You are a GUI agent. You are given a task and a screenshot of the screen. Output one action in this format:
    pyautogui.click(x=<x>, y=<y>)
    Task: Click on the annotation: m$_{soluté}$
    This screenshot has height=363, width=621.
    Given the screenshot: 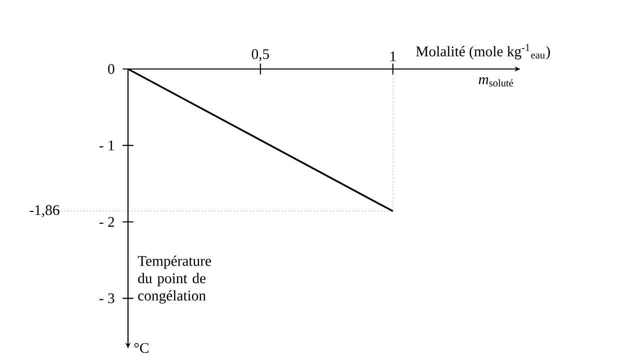 What is the action you would take?
    pyautogui.click(x=496, y=81)
    